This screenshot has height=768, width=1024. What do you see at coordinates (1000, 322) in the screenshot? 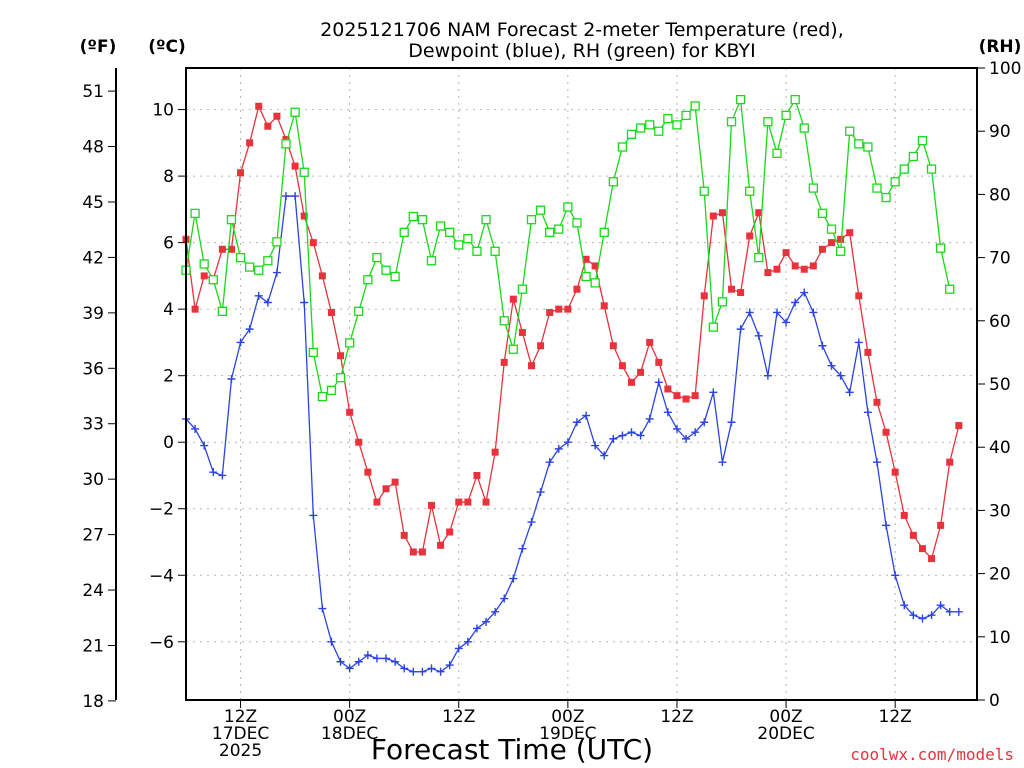
I see `rh-tick-label: 60` at bounding box center [1000, 322].